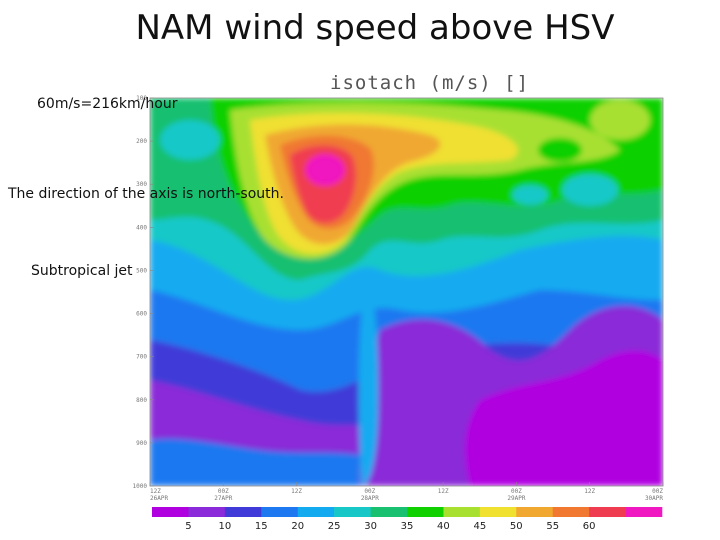 This screenshot has width=720, height=540. I want to click on annotation-subtropical-jet: Subtropical jet, so click(82, 271).